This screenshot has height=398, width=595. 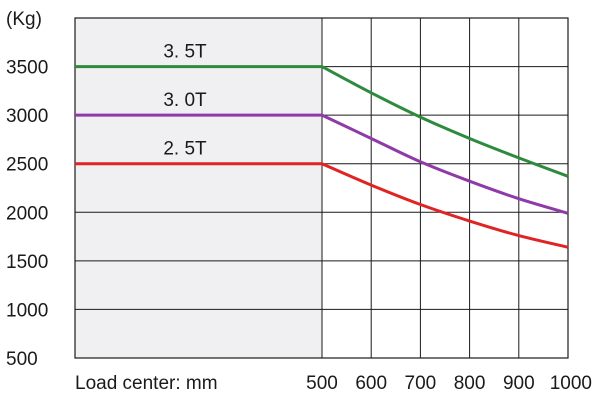 I want to click on series-label-2: 2. 5T, so click(x=185, y=149).